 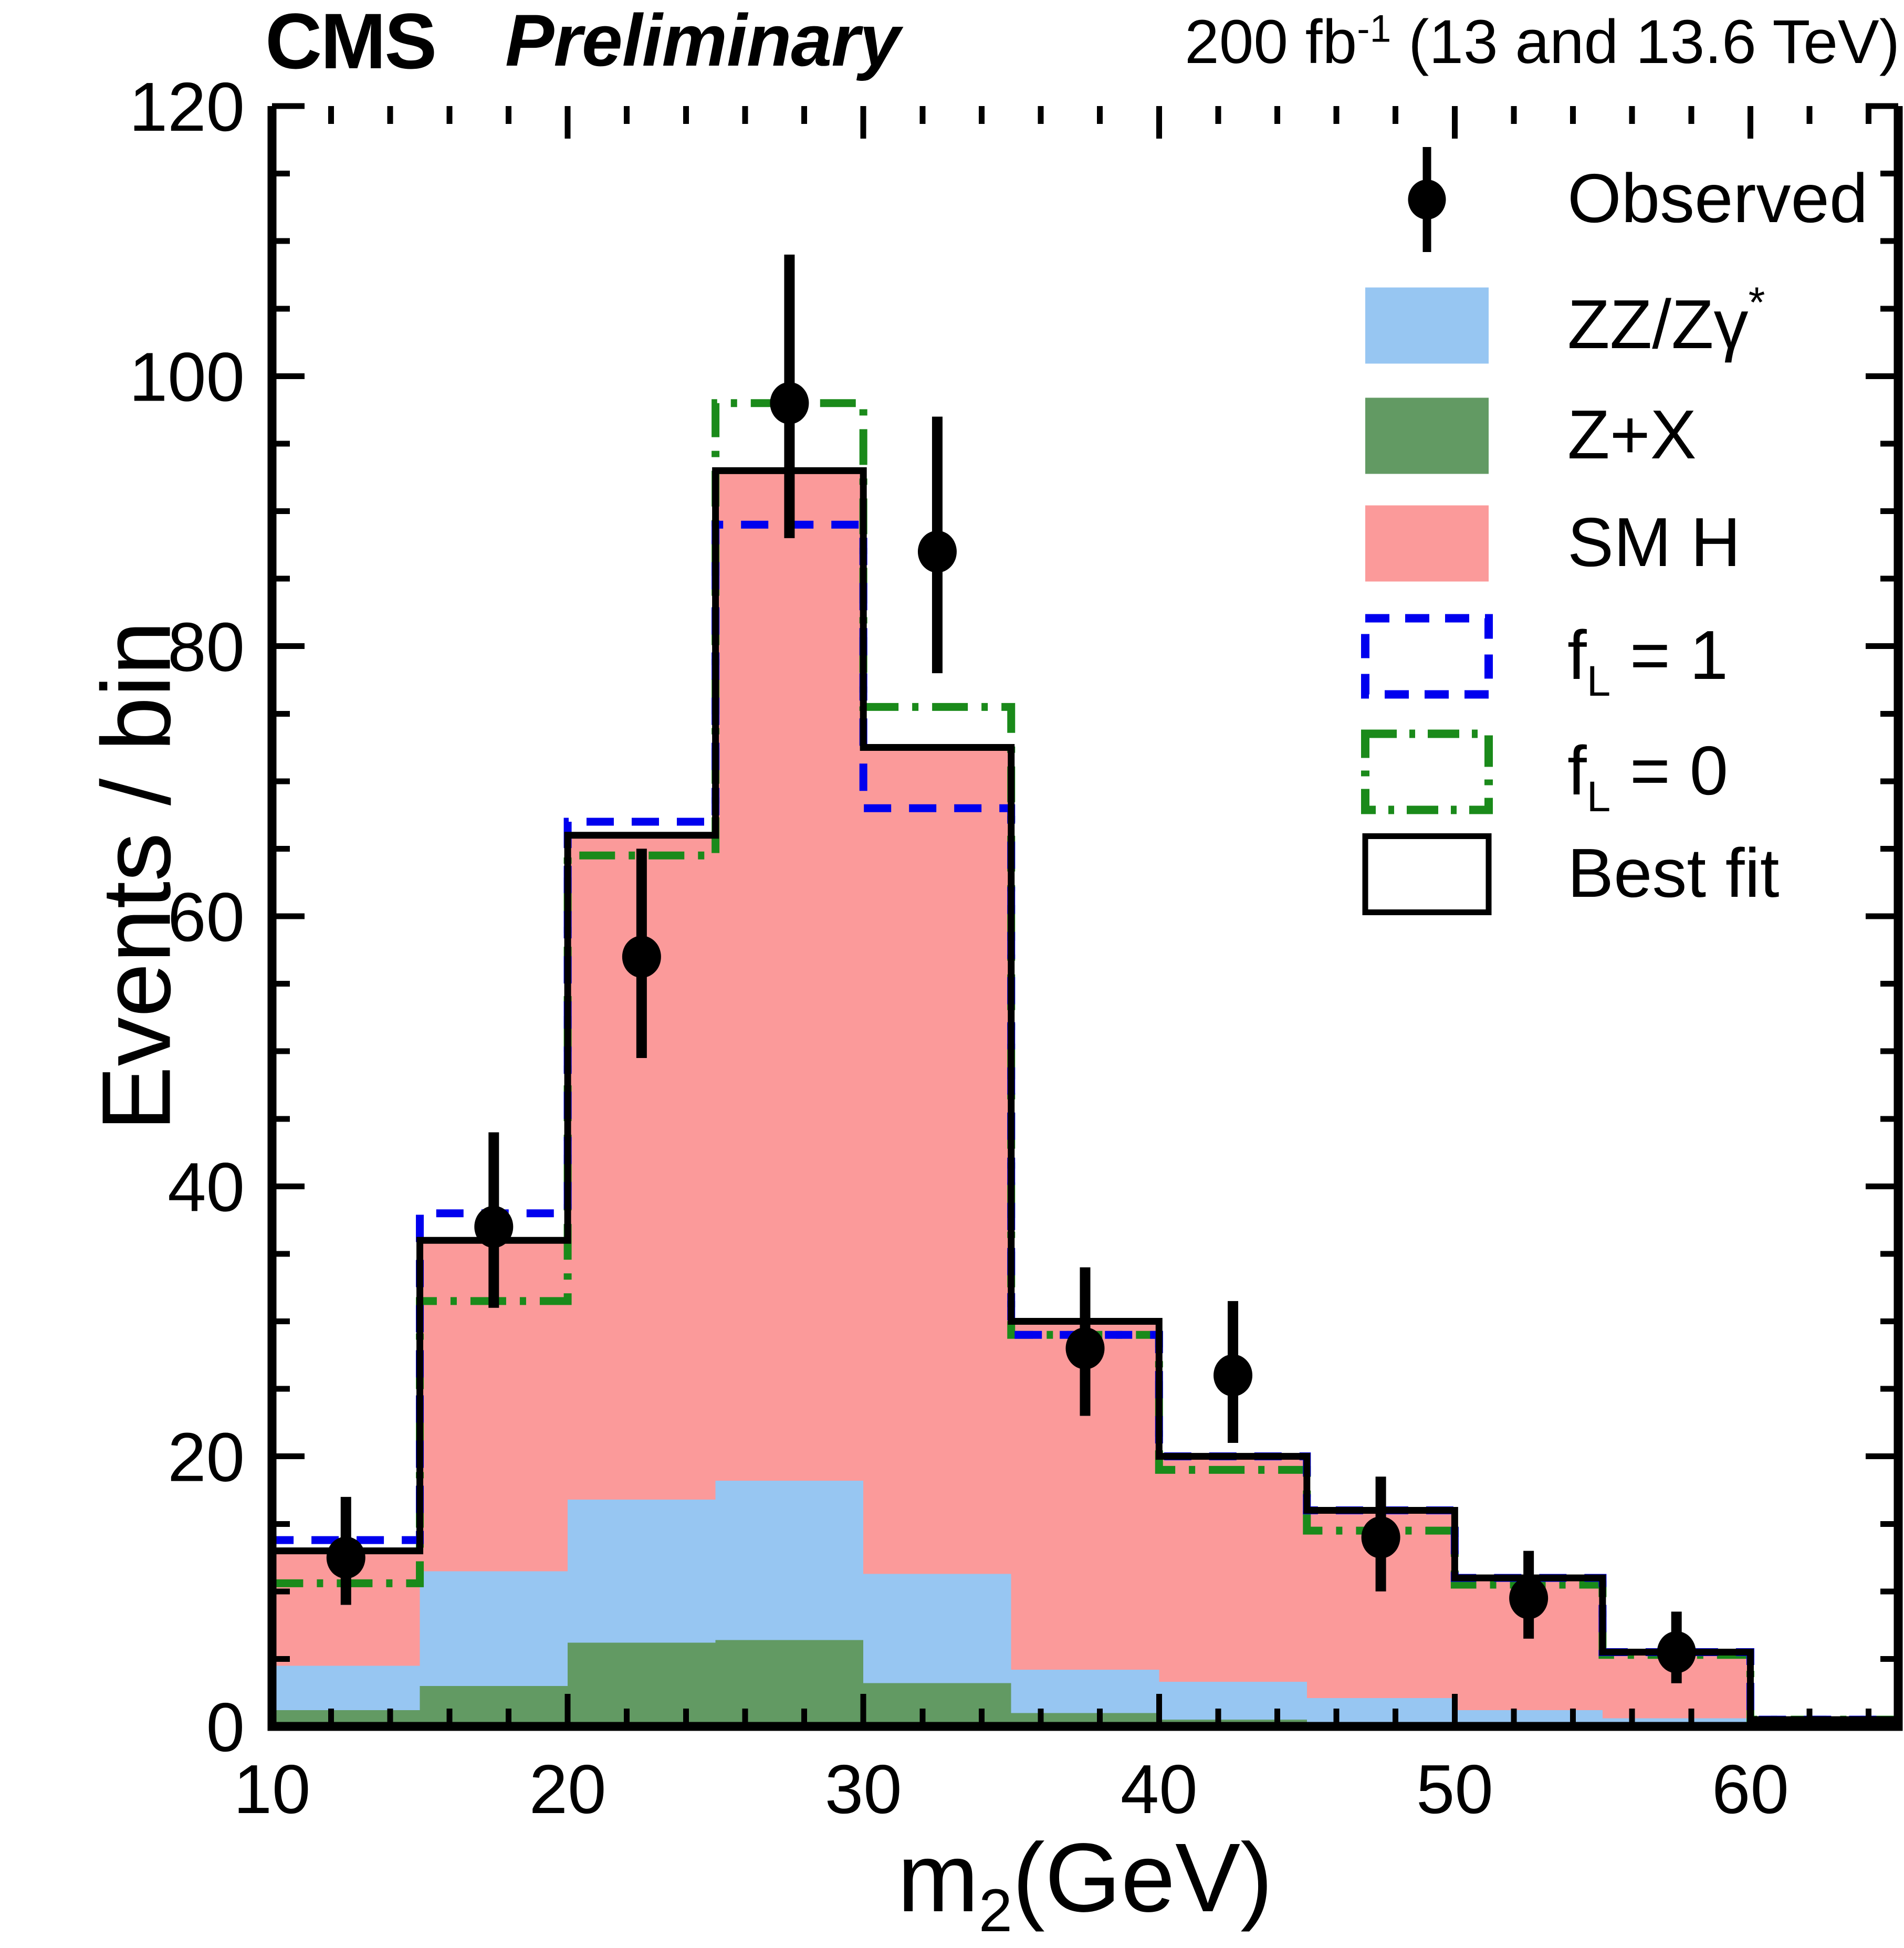 What do you see at coordinates (1544, 775) in the screenshot?
I see `legend-entry: fL = 0` at bounding box center [1544, 775].